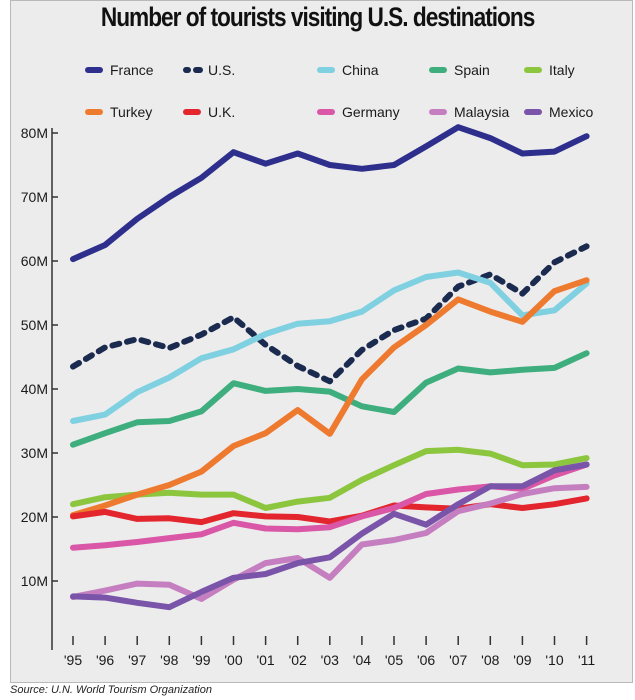  What do you see at coordinates (362, 660) in the screenshot?
I see `x-tick-label: '04` at bounding box center [362, 660].